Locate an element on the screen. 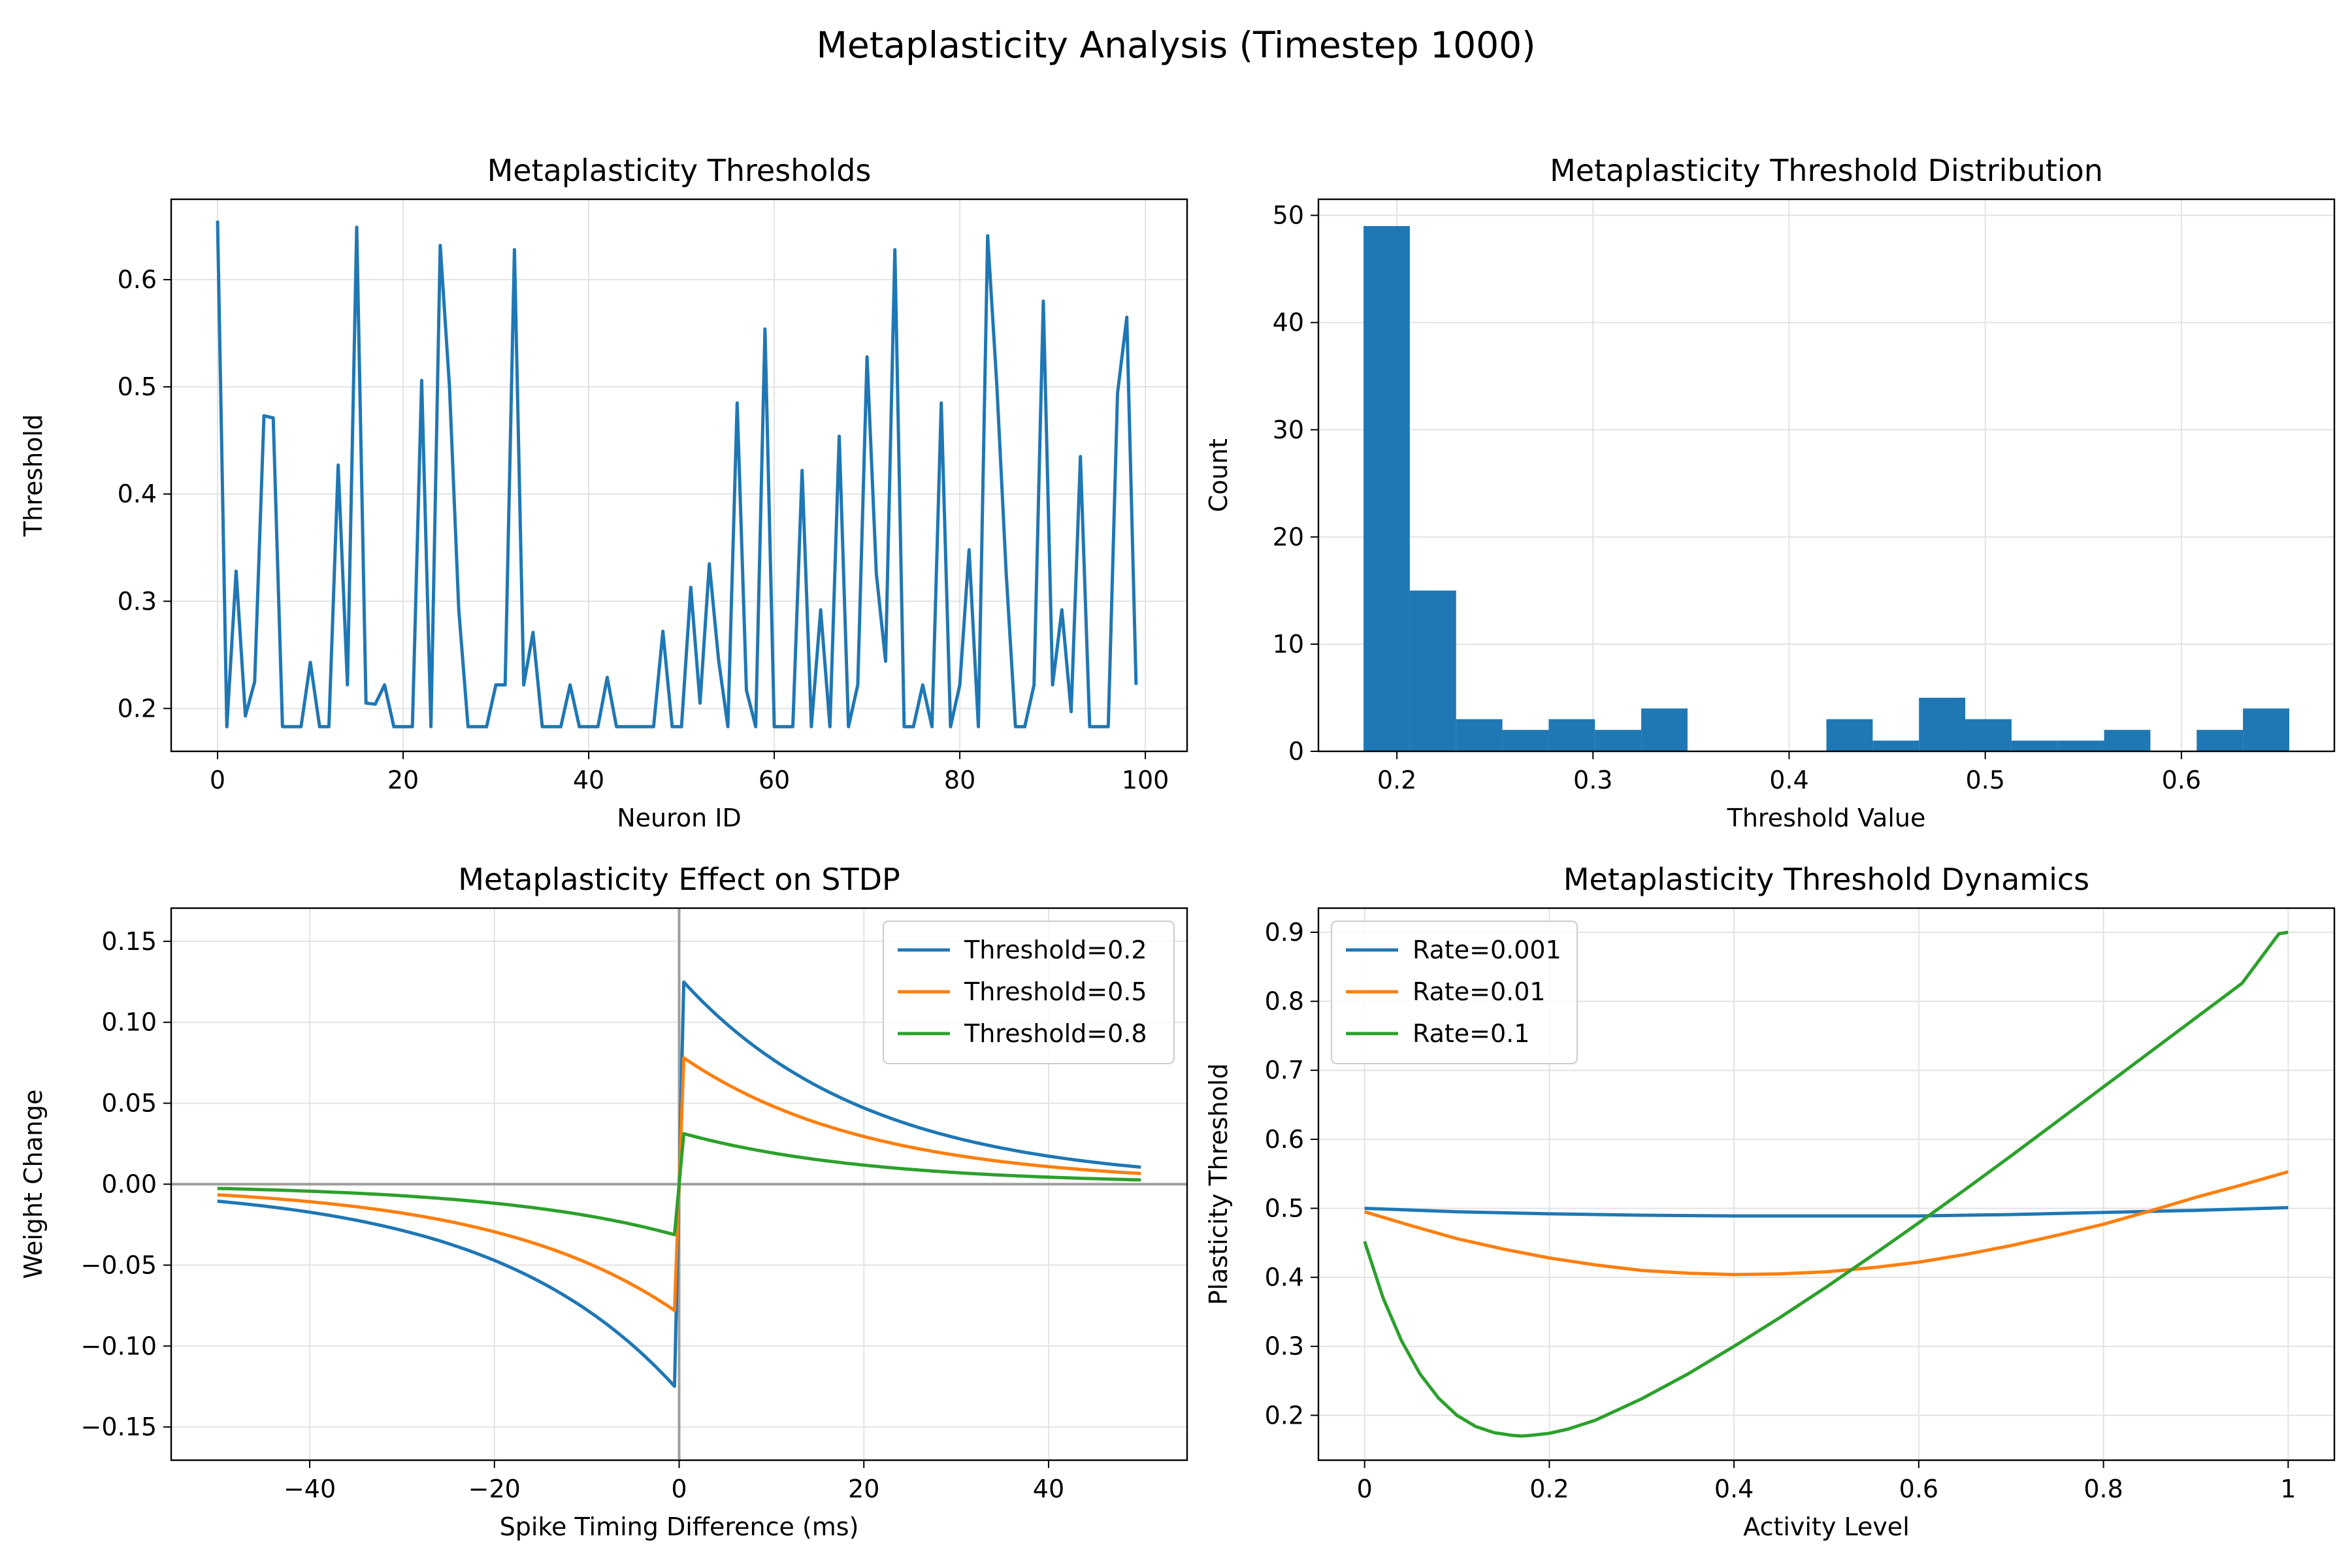 The width and height of the screenshot is (2352, 1568). y-tick-label: 30 is located at coordinates (1288, 430).